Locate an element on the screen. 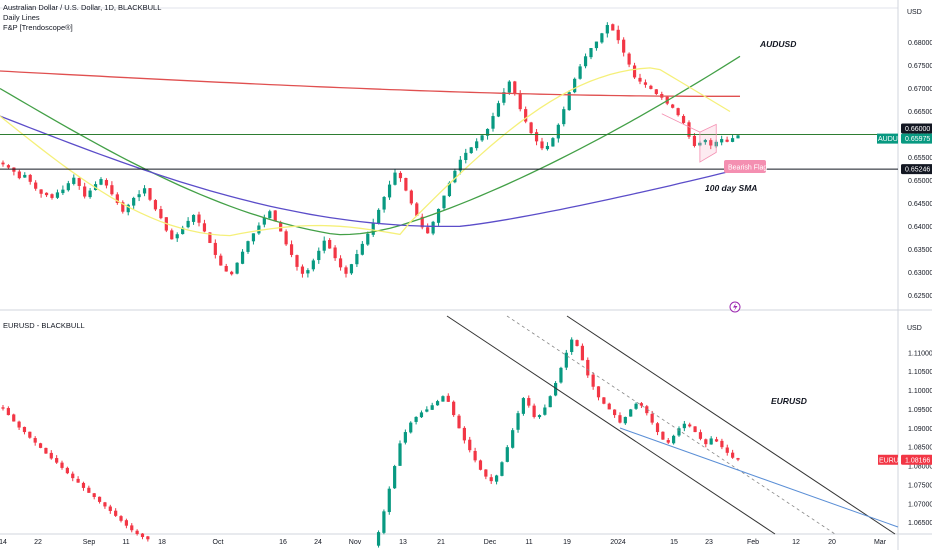 This screenshot has height=550, width=932. support-trendline is located at coordinates (759, 477).